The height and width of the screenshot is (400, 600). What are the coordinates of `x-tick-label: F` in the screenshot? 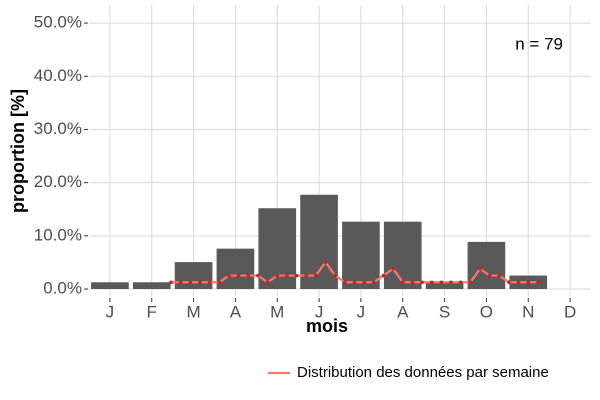 It's located at (152, 311).